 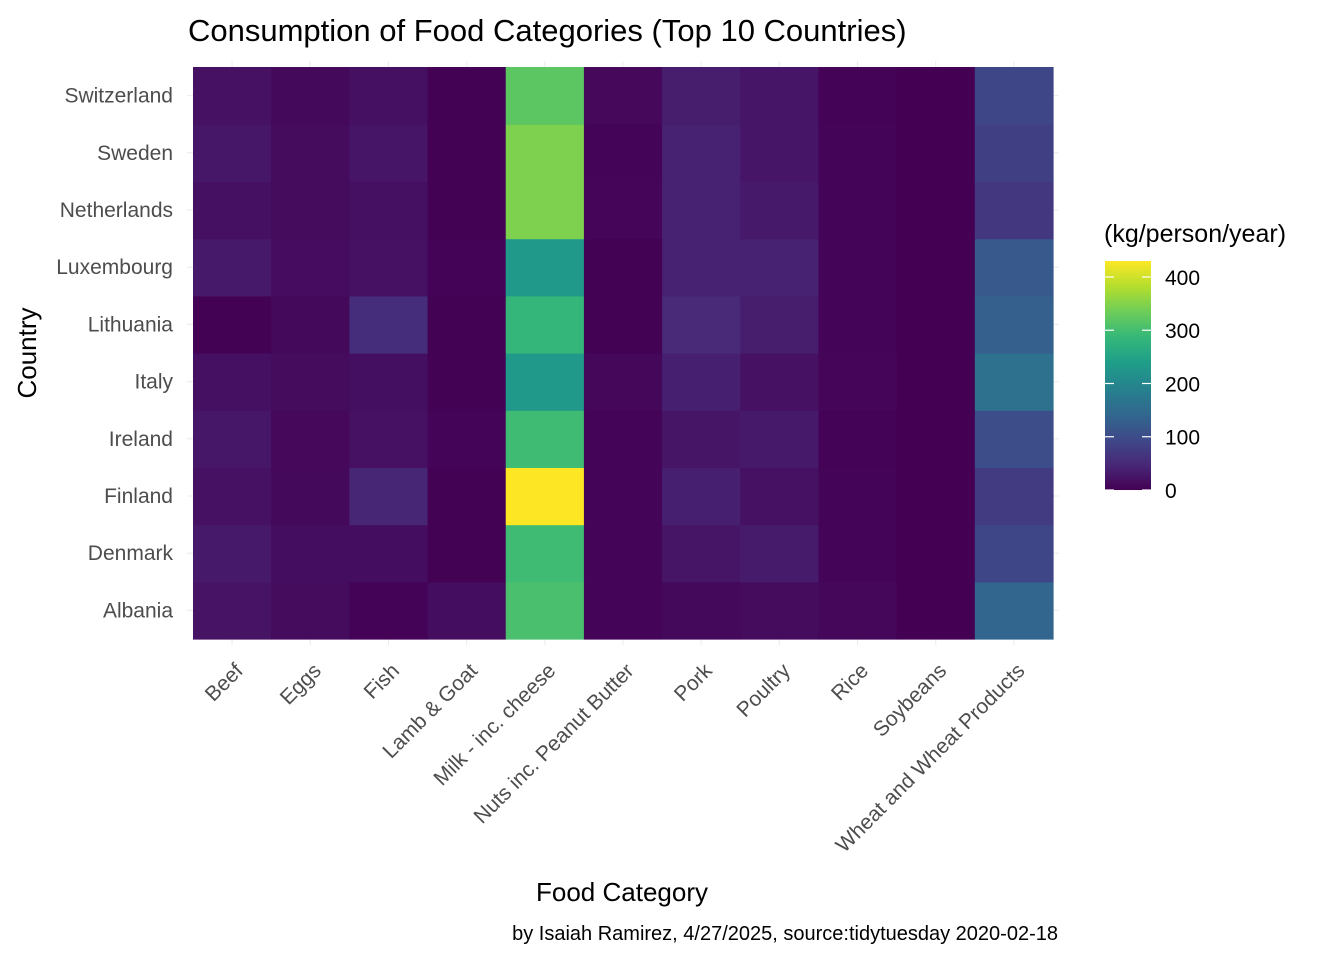 I want to click on x-tick-label: Pork, so click(x=693, y=682).